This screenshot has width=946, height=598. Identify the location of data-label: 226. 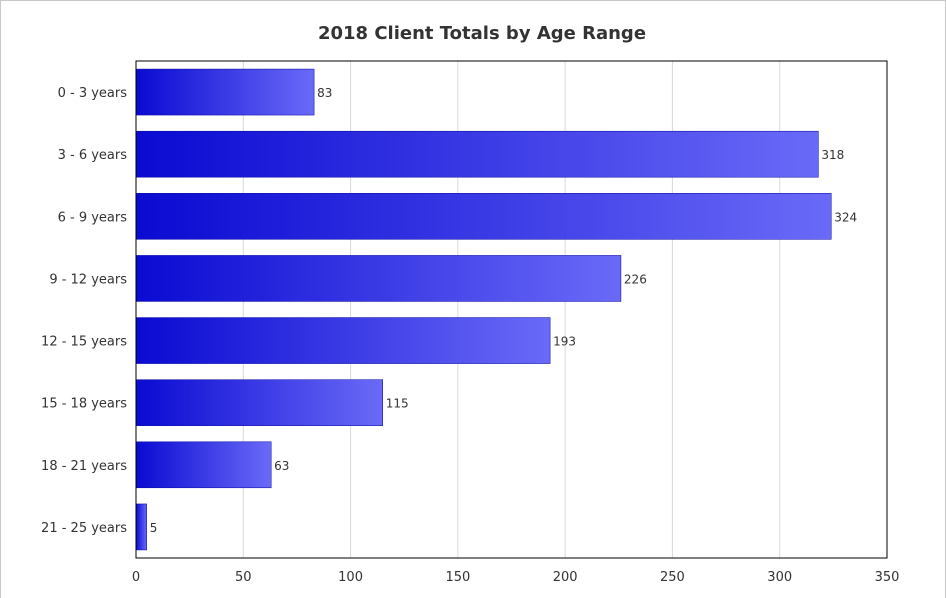
(635, 279).